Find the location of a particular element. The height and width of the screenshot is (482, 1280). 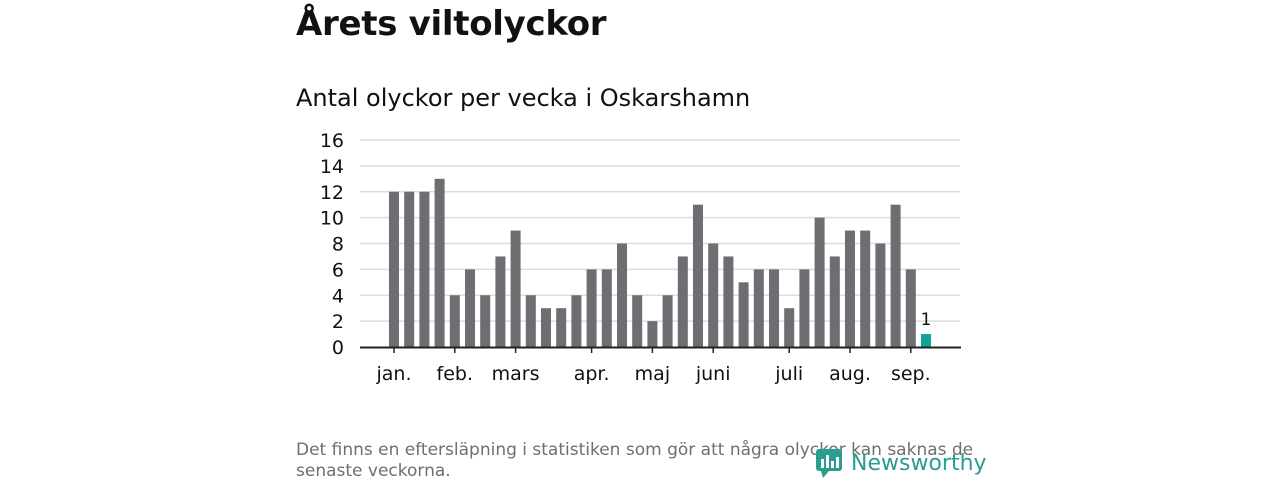

x-tick-label: juli is located at coordinates (788, 374).